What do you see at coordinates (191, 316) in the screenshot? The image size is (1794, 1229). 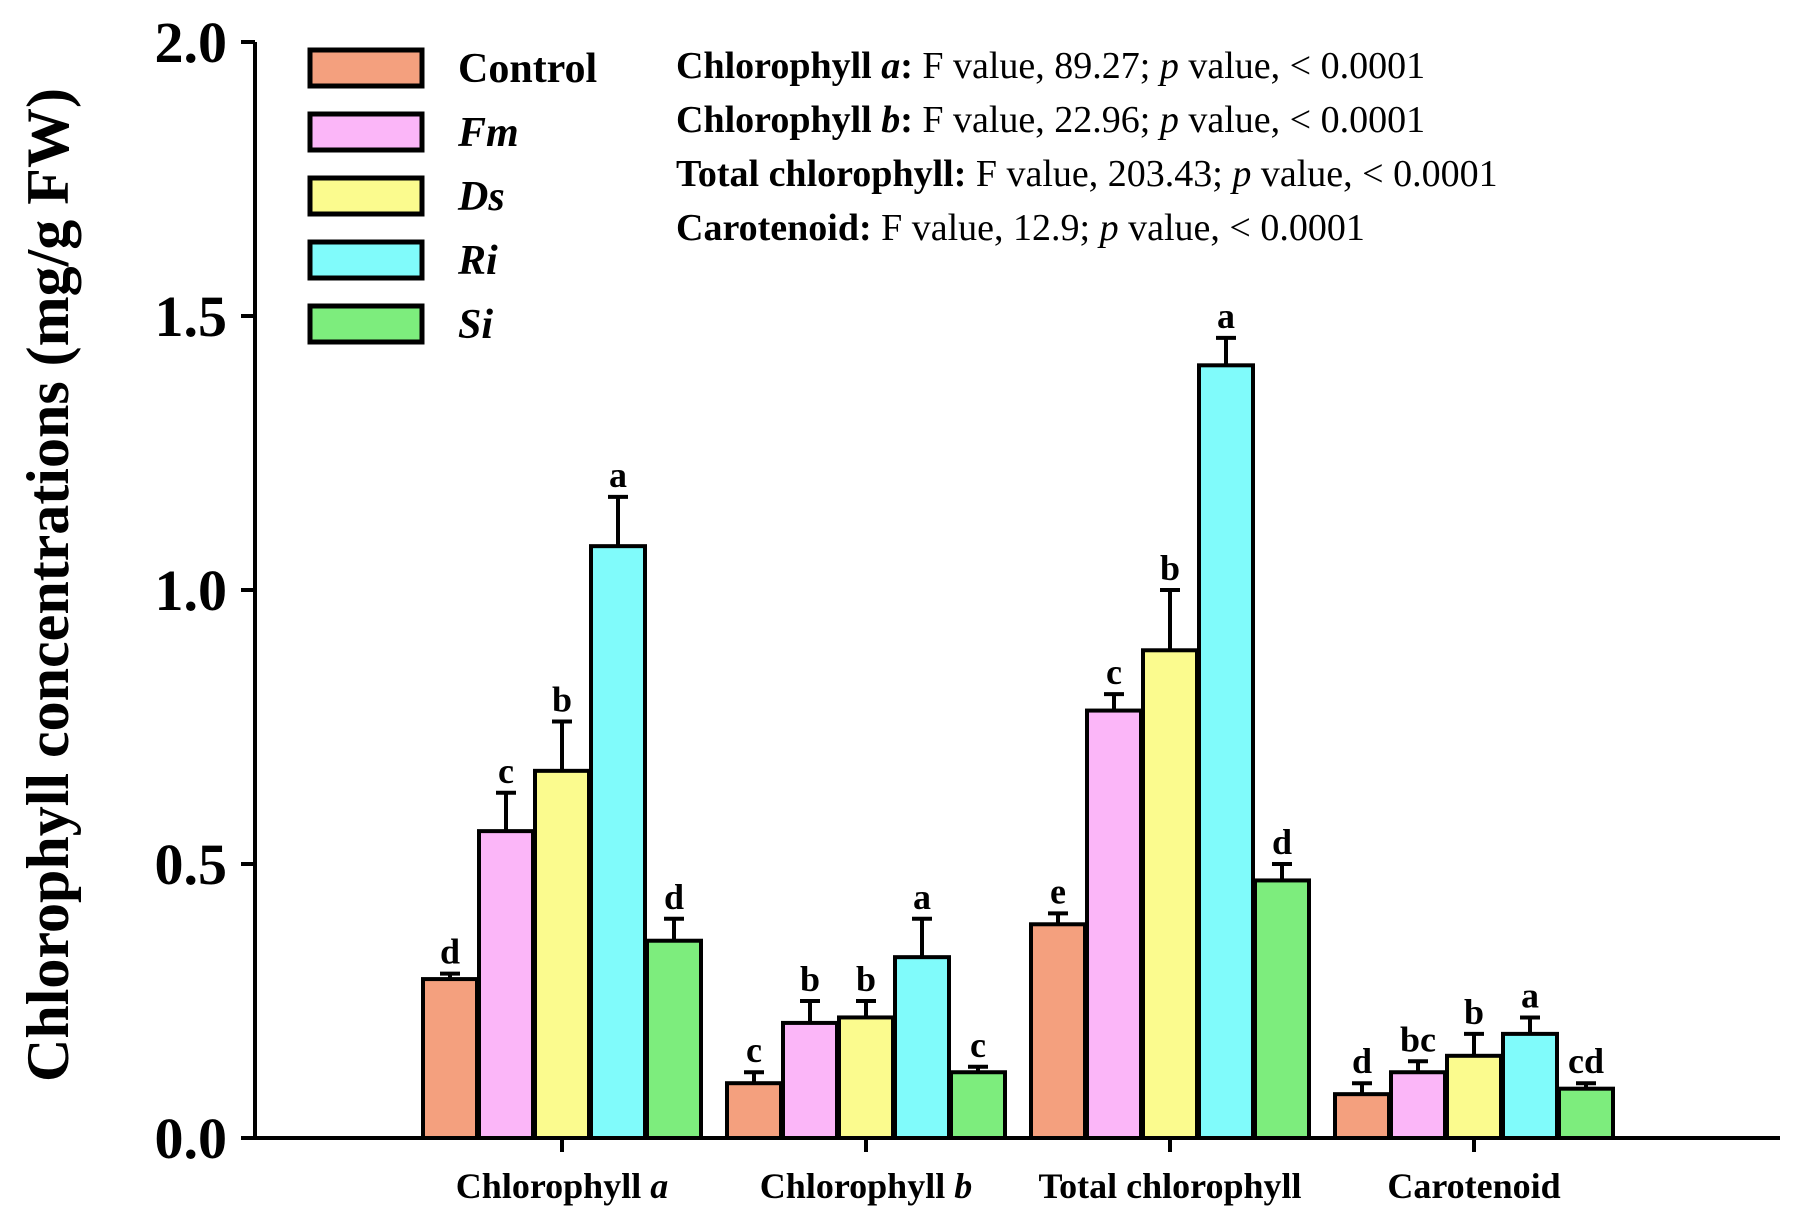 I see `y-tick-label: 1.5` at bounding box center [191, 316].